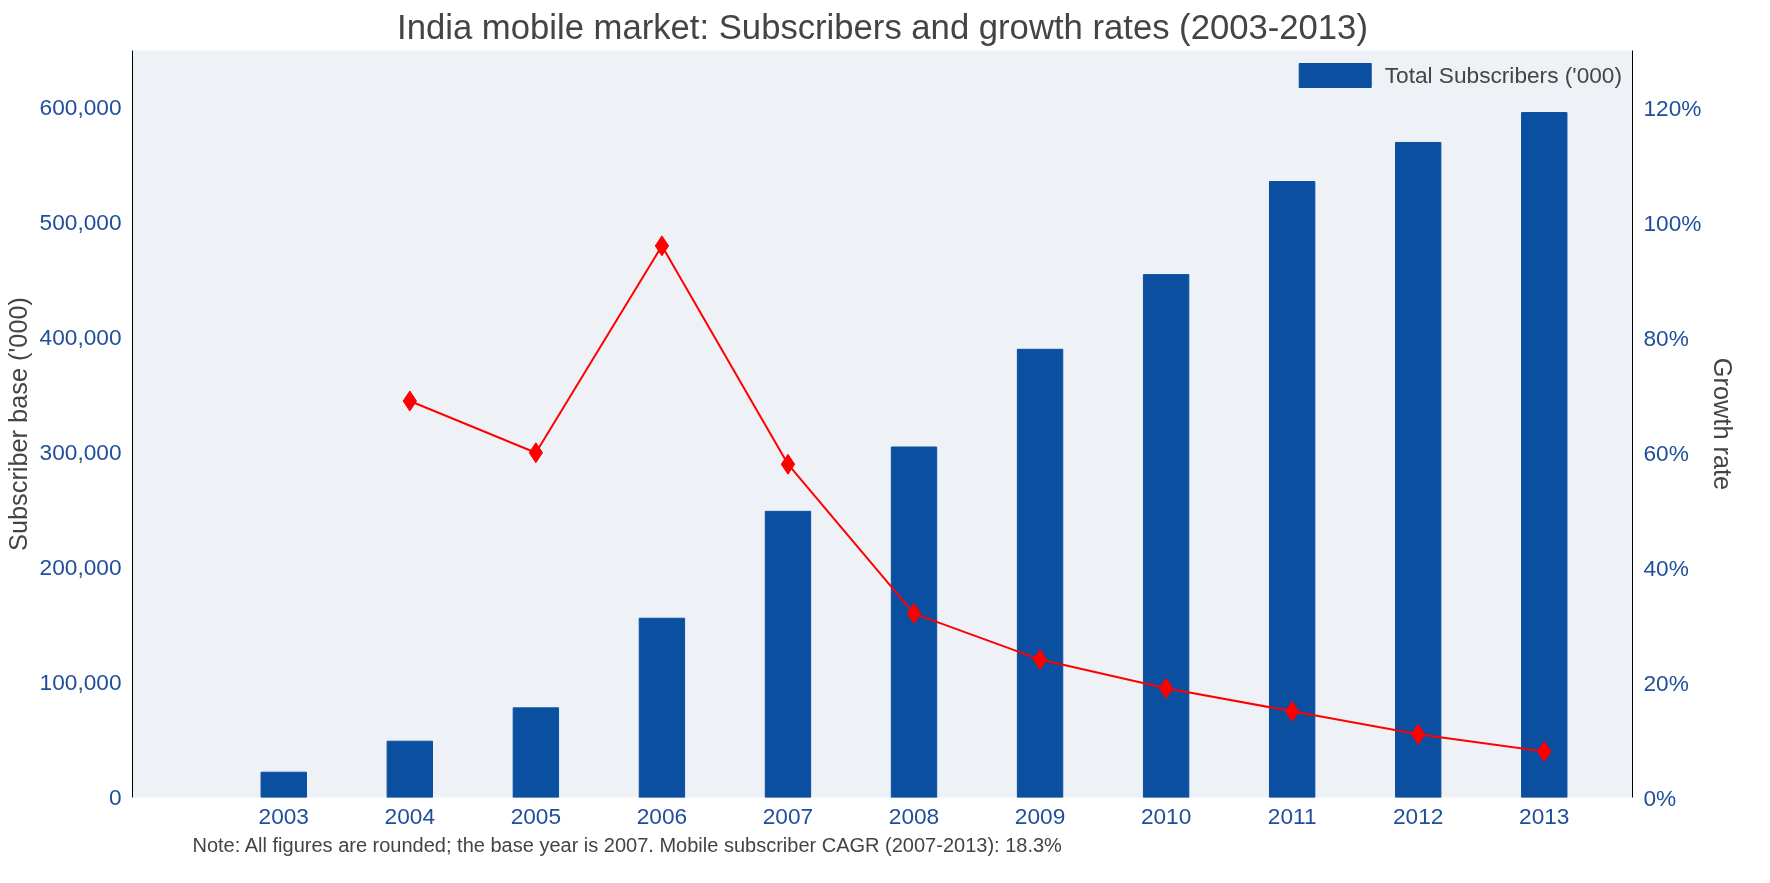 The image size is (1770, 883). I want to click on y-tick-label: 0, so click(115, 797).